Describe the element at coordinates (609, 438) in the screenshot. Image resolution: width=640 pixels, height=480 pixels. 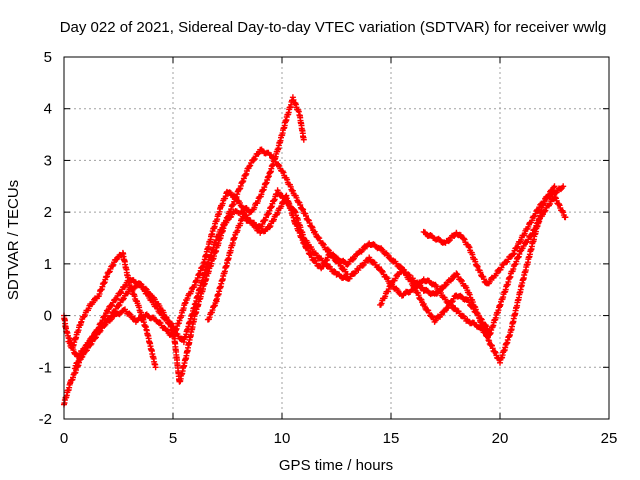
I see `x-tick-label: 25` at that location.